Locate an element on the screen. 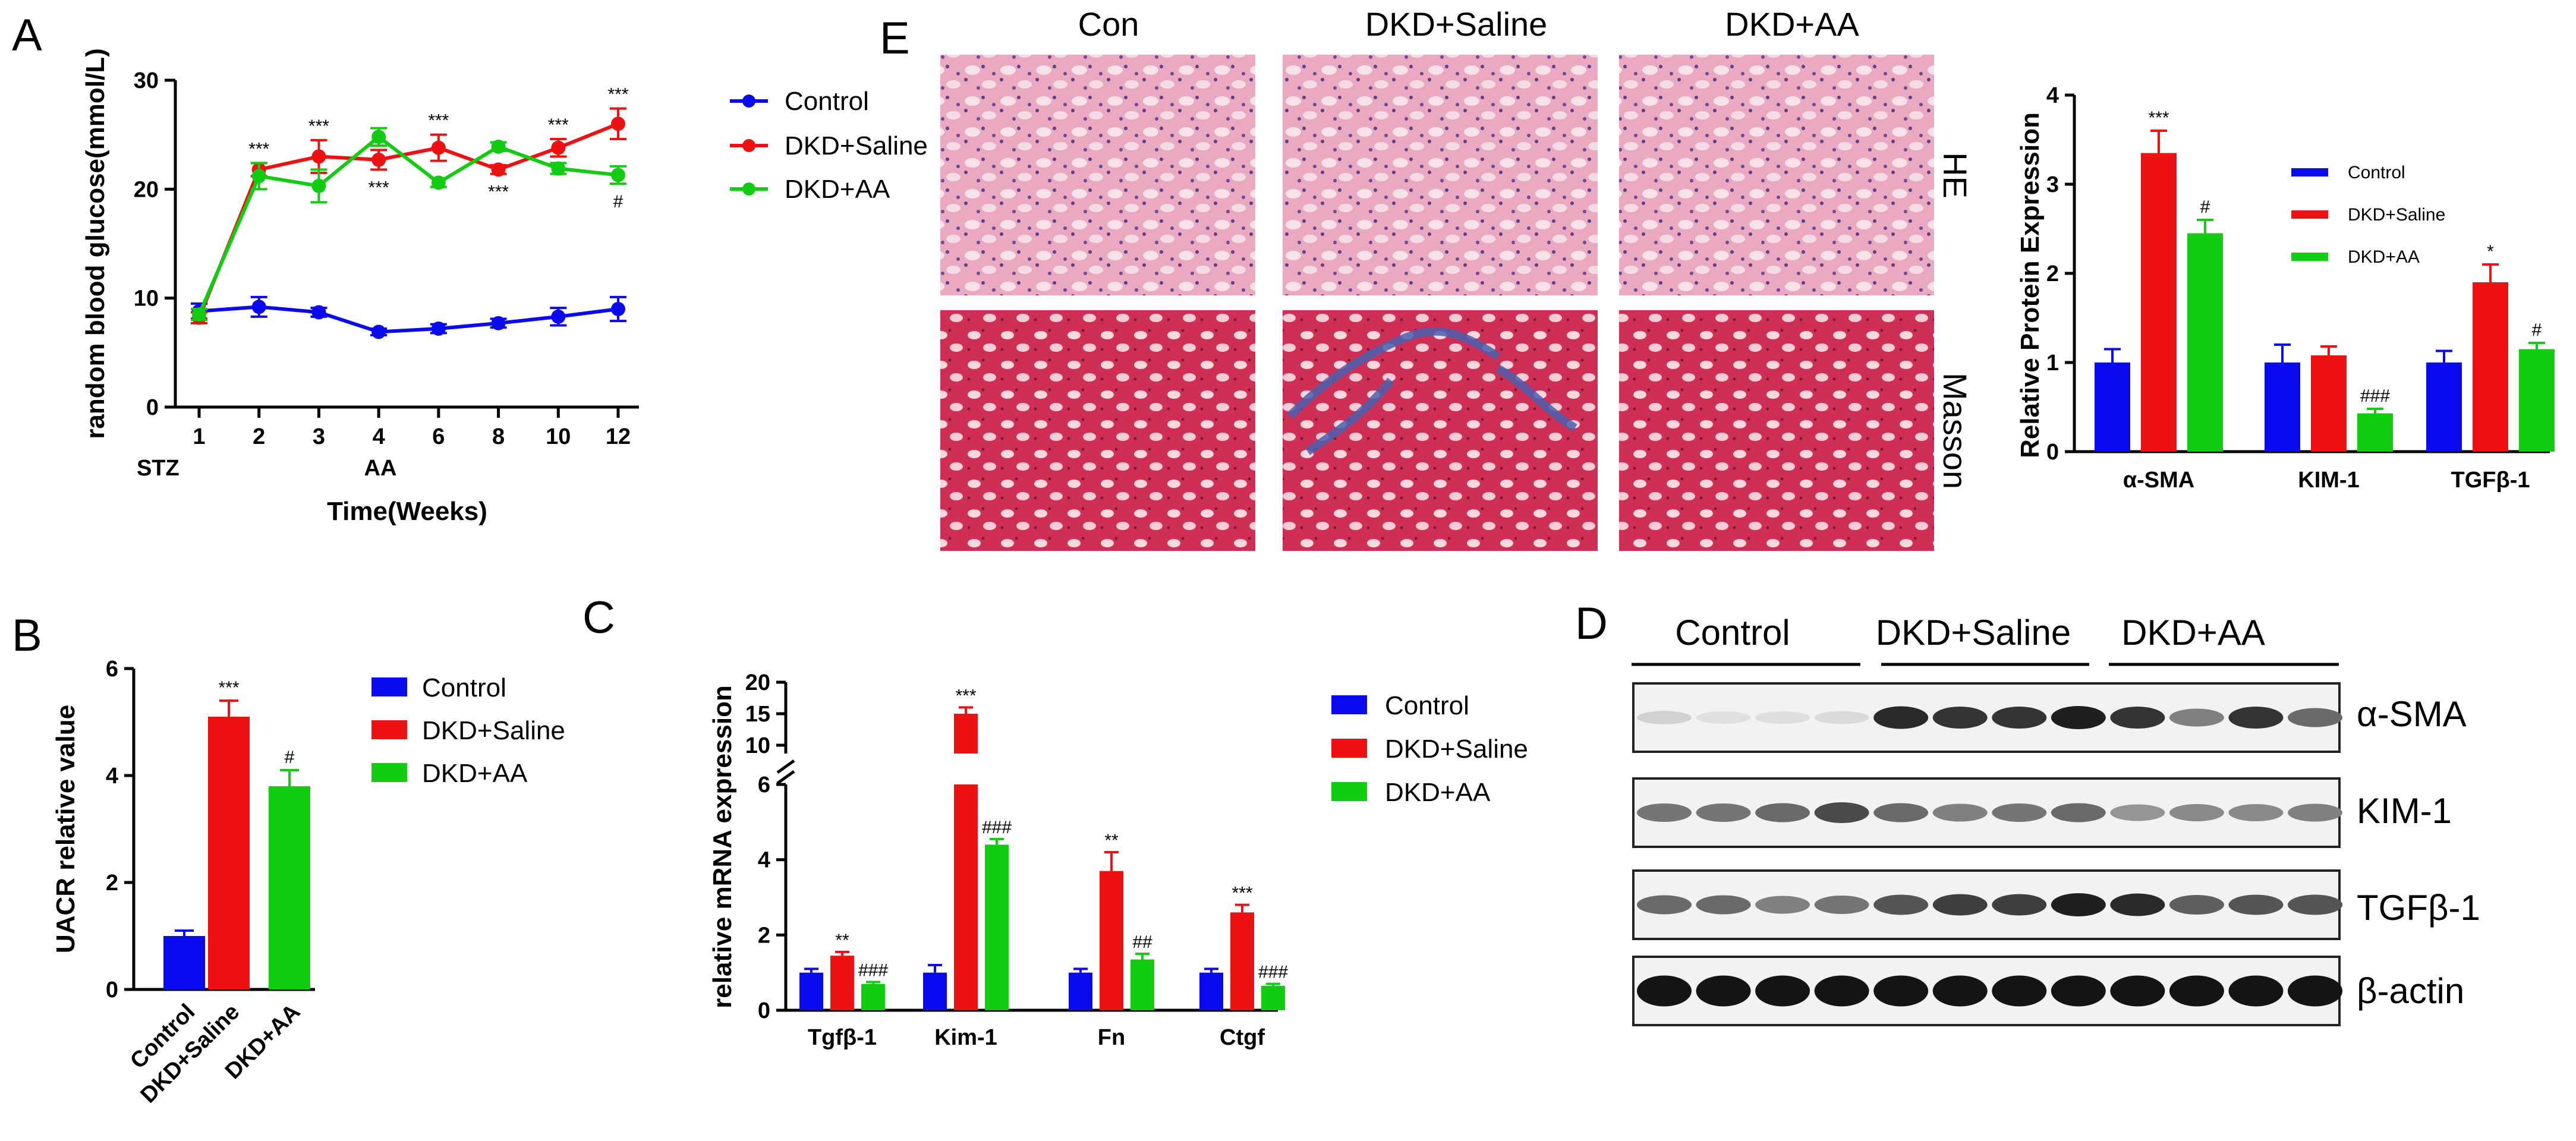 The width and height of the screenshot is (2576, 1141). histology-col-aa: DKD+AA is located at coordinates (1792, 24).